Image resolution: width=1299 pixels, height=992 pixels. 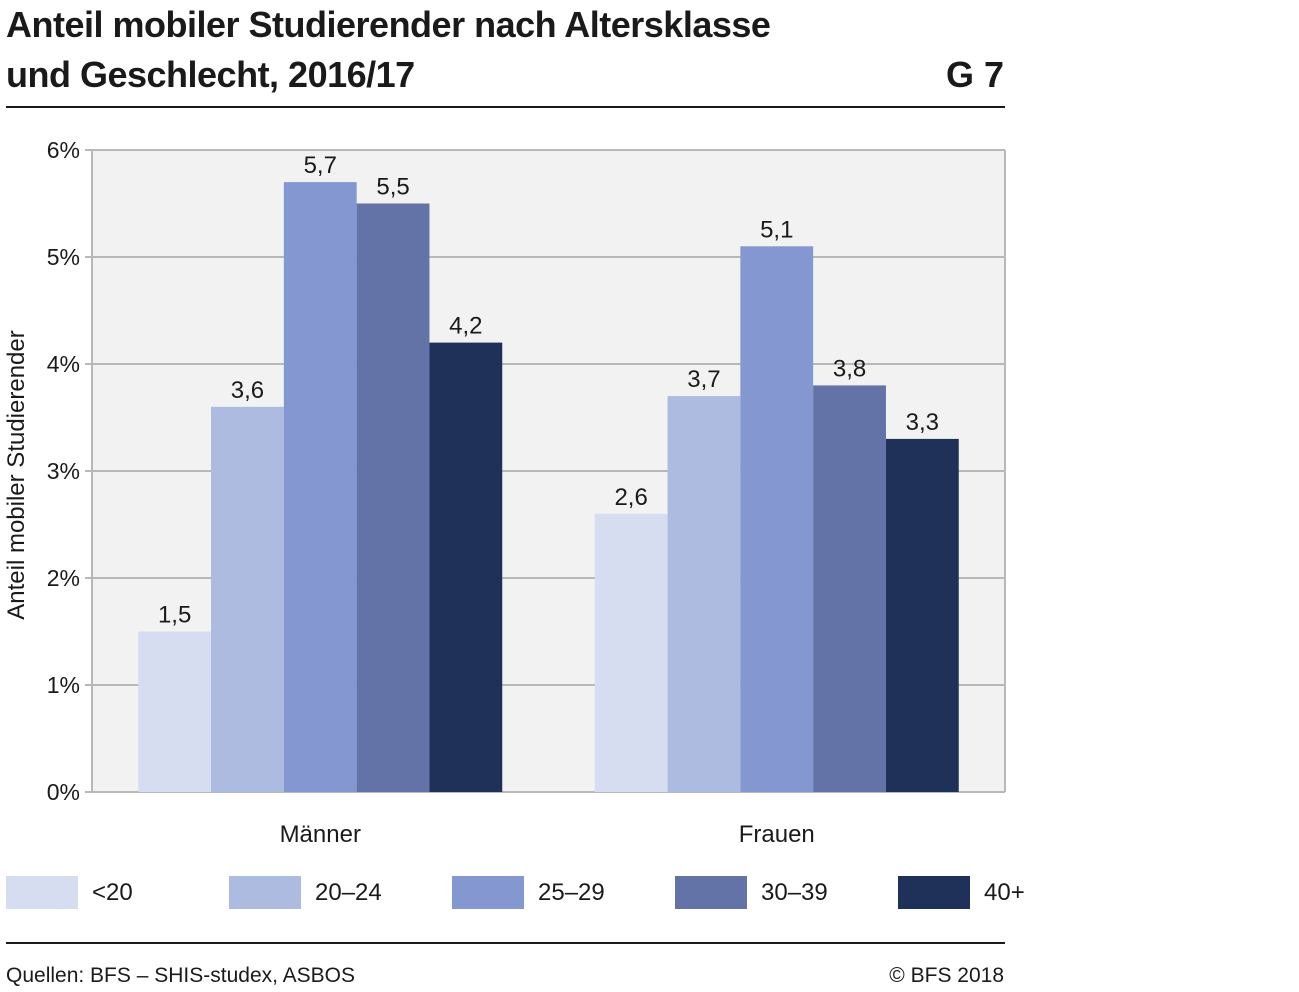 What do you see at coordinates (348, 892) in the screenshot?
I see `legend-label: 20–24` at bounding box center [348, 892].